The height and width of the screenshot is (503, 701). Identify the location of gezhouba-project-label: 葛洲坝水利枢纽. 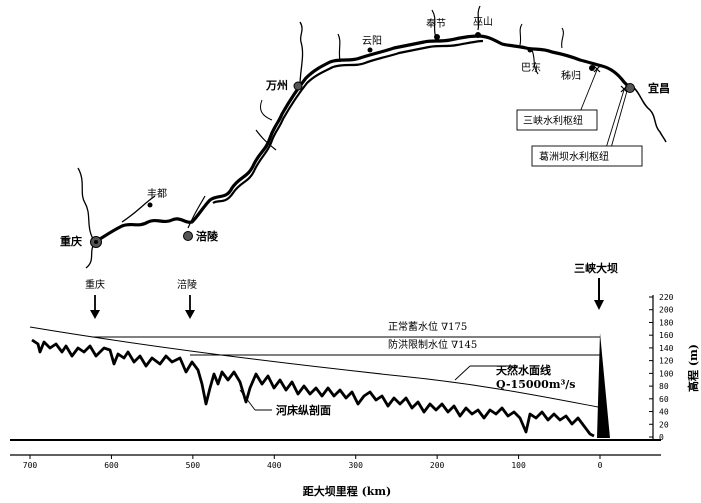
(574, 156).